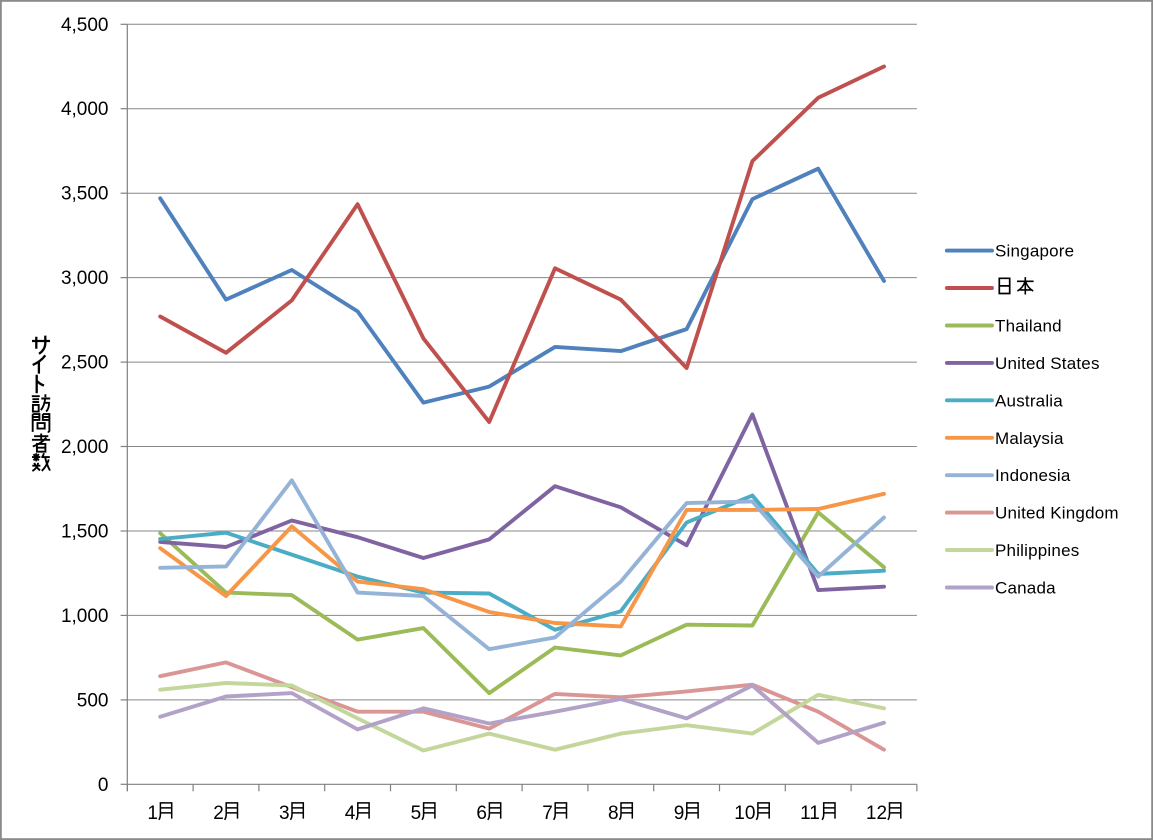 The height and width of the screenshot is (840, 1153). What do you see at coordinates (547, 813) in the screenshot?
I see `svg-text: 7` at bounding box center [547, 813].